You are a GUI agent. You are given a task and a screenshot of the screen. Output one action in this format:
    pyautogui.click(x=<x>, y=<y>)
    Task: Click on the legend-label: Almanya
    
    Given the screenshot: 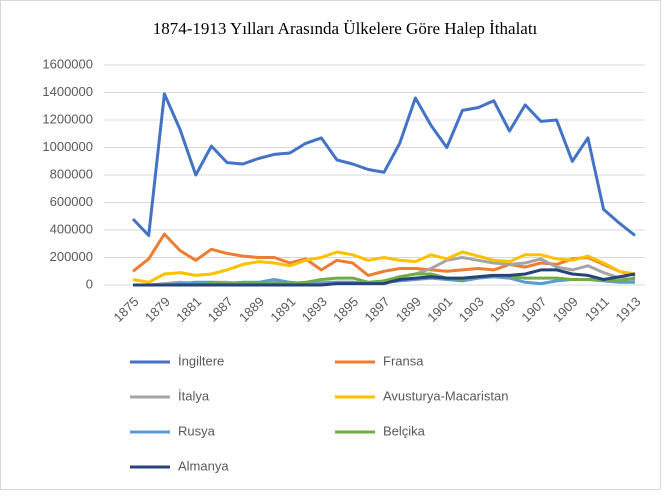 What is the action you would take?
    pyautogui.click(x=203, y=465)
    